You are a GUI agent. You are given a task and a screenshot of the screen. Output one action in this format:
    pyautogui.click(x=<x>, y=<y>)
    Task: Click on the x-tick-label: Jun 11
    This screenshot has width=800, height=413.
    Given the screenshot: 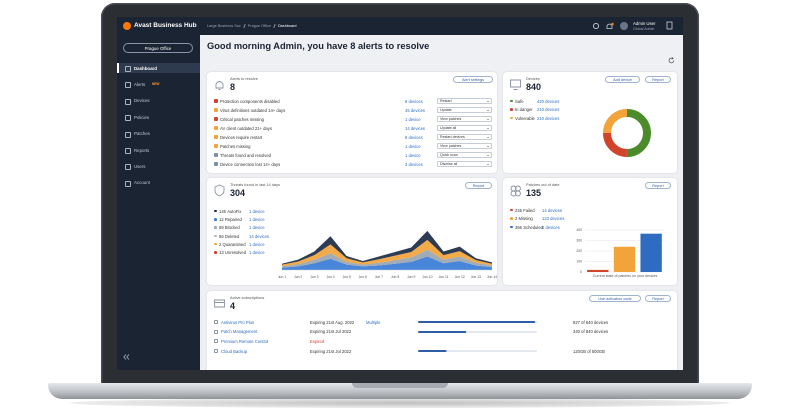 What is the action you would take?
    pyautogui.click(x=444, y=277)
    